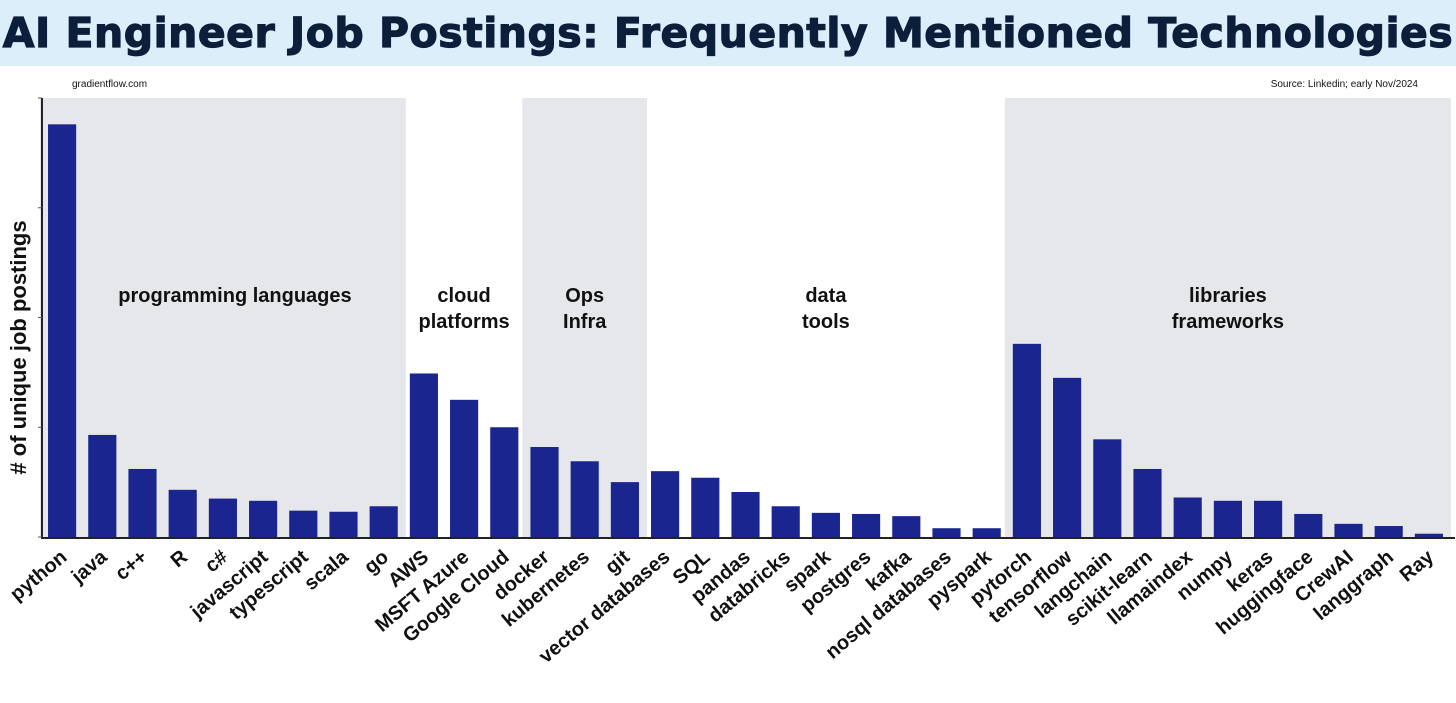 The height and width of the screenshot is (703, 1456). What do you see at coordinates (785, 521) in the screenshot?
I see `bar-databricks` at bounding box center [785, 521].